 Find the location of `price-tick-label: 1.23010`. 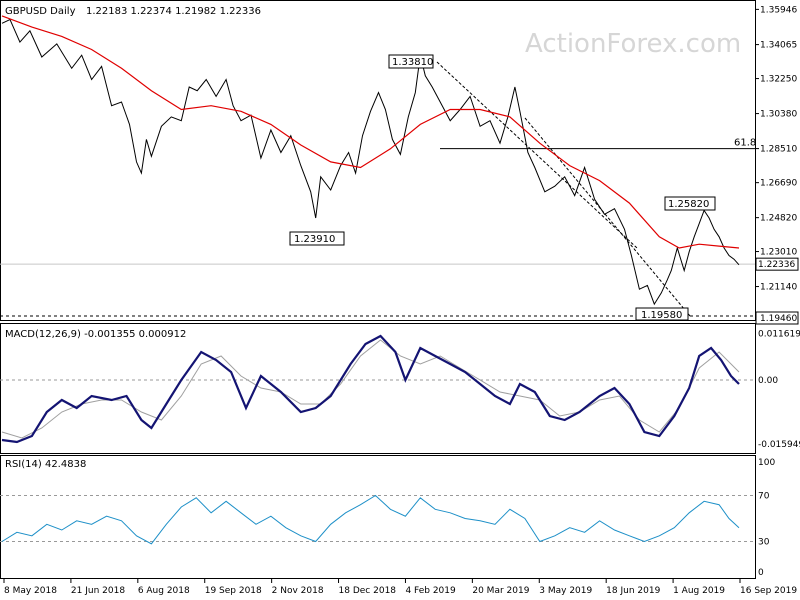

price-tick-label: 1.23010 is located at coordinates (778, 253).